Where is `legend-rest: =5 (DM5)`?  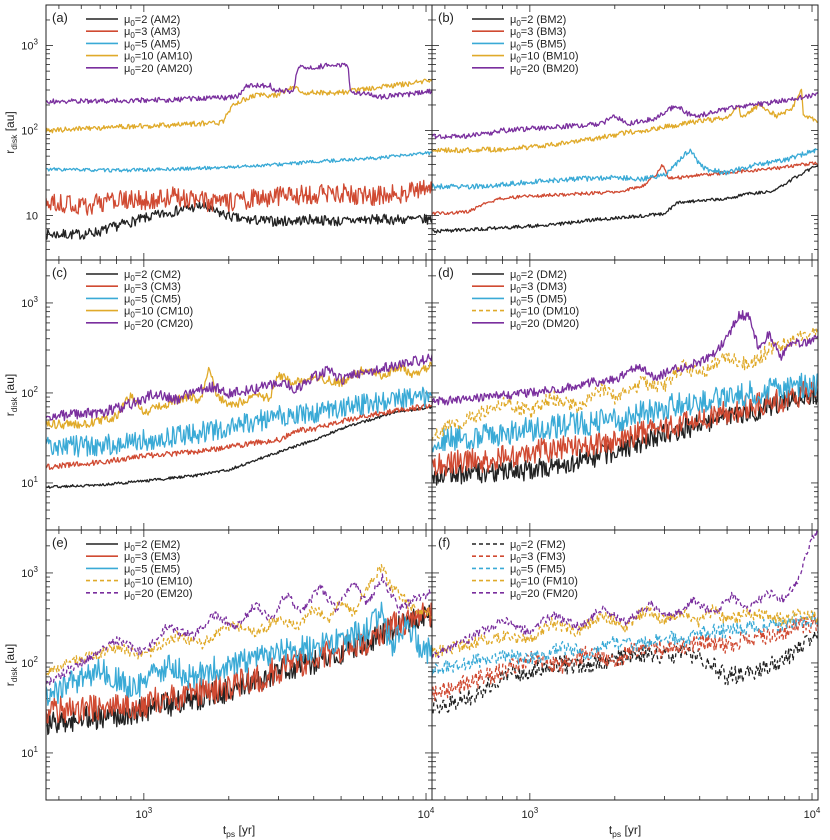 legend-rest: =5 (DM5) is located at coordinates (544, 299).